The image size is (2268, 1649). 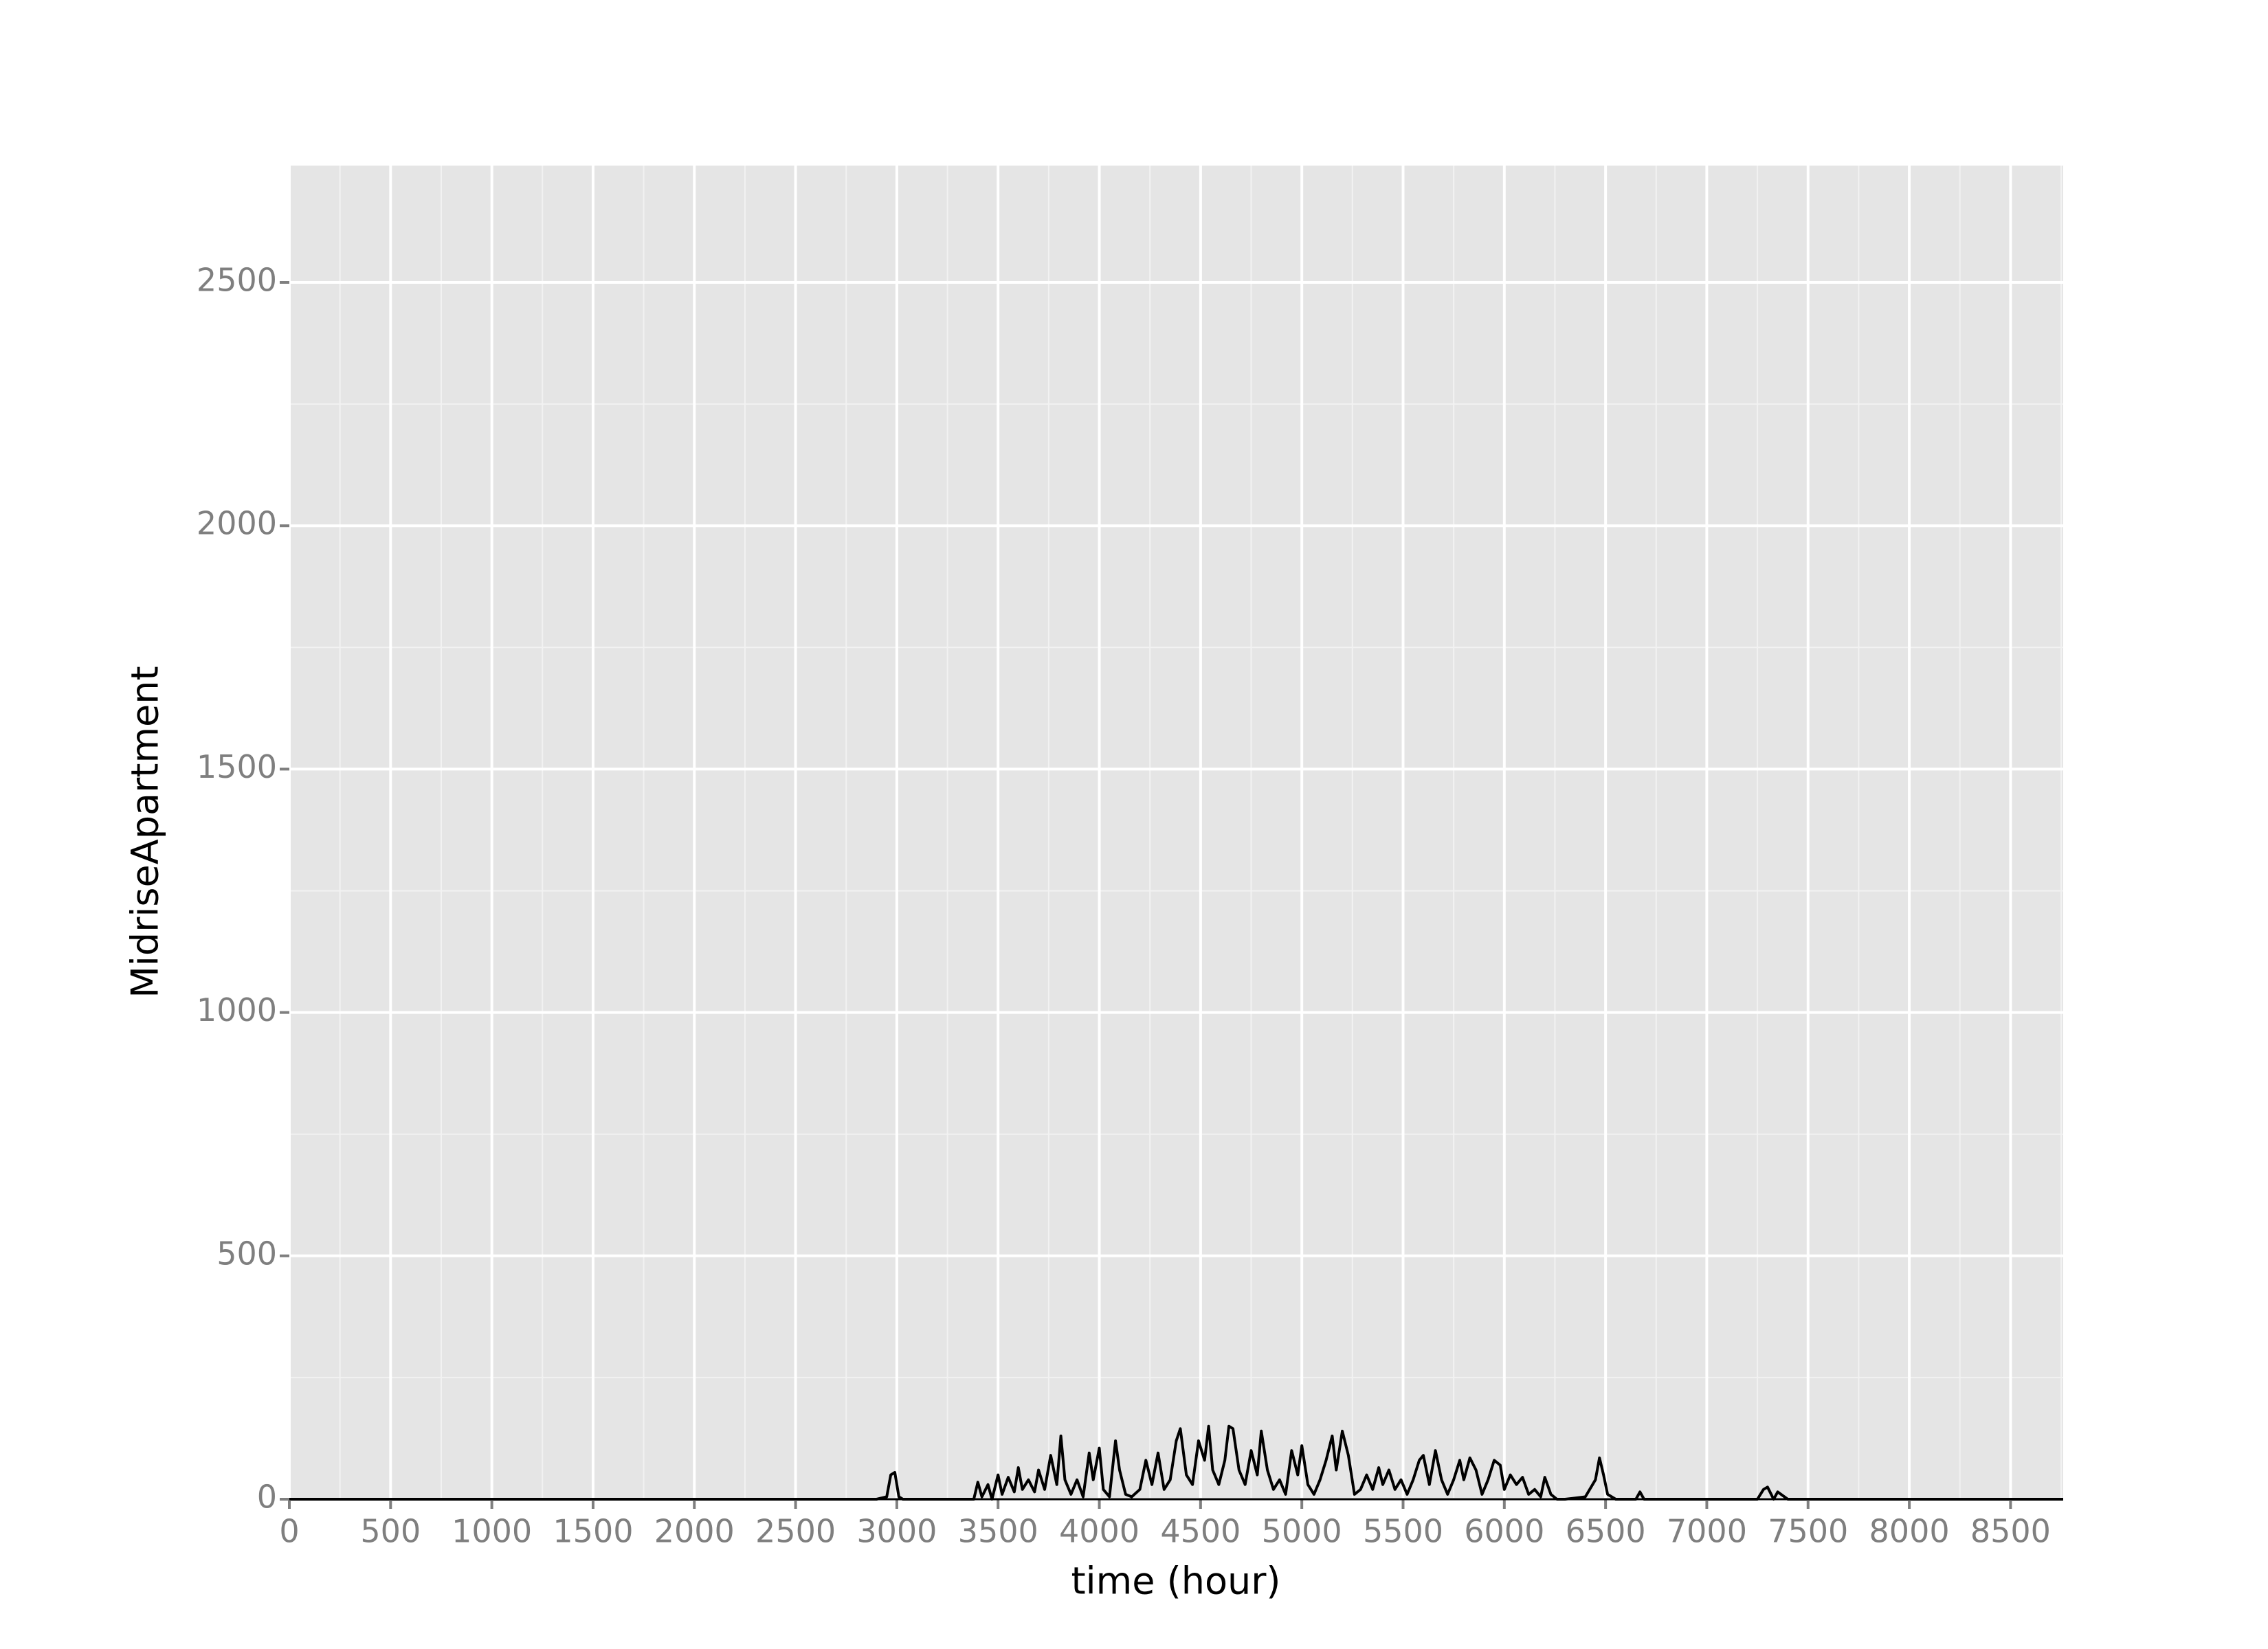 What do you see at coordinates (1808, 1532) in the screenshot?
I see `x-tick-label: 7500` at bounding box center [1808, 1532].